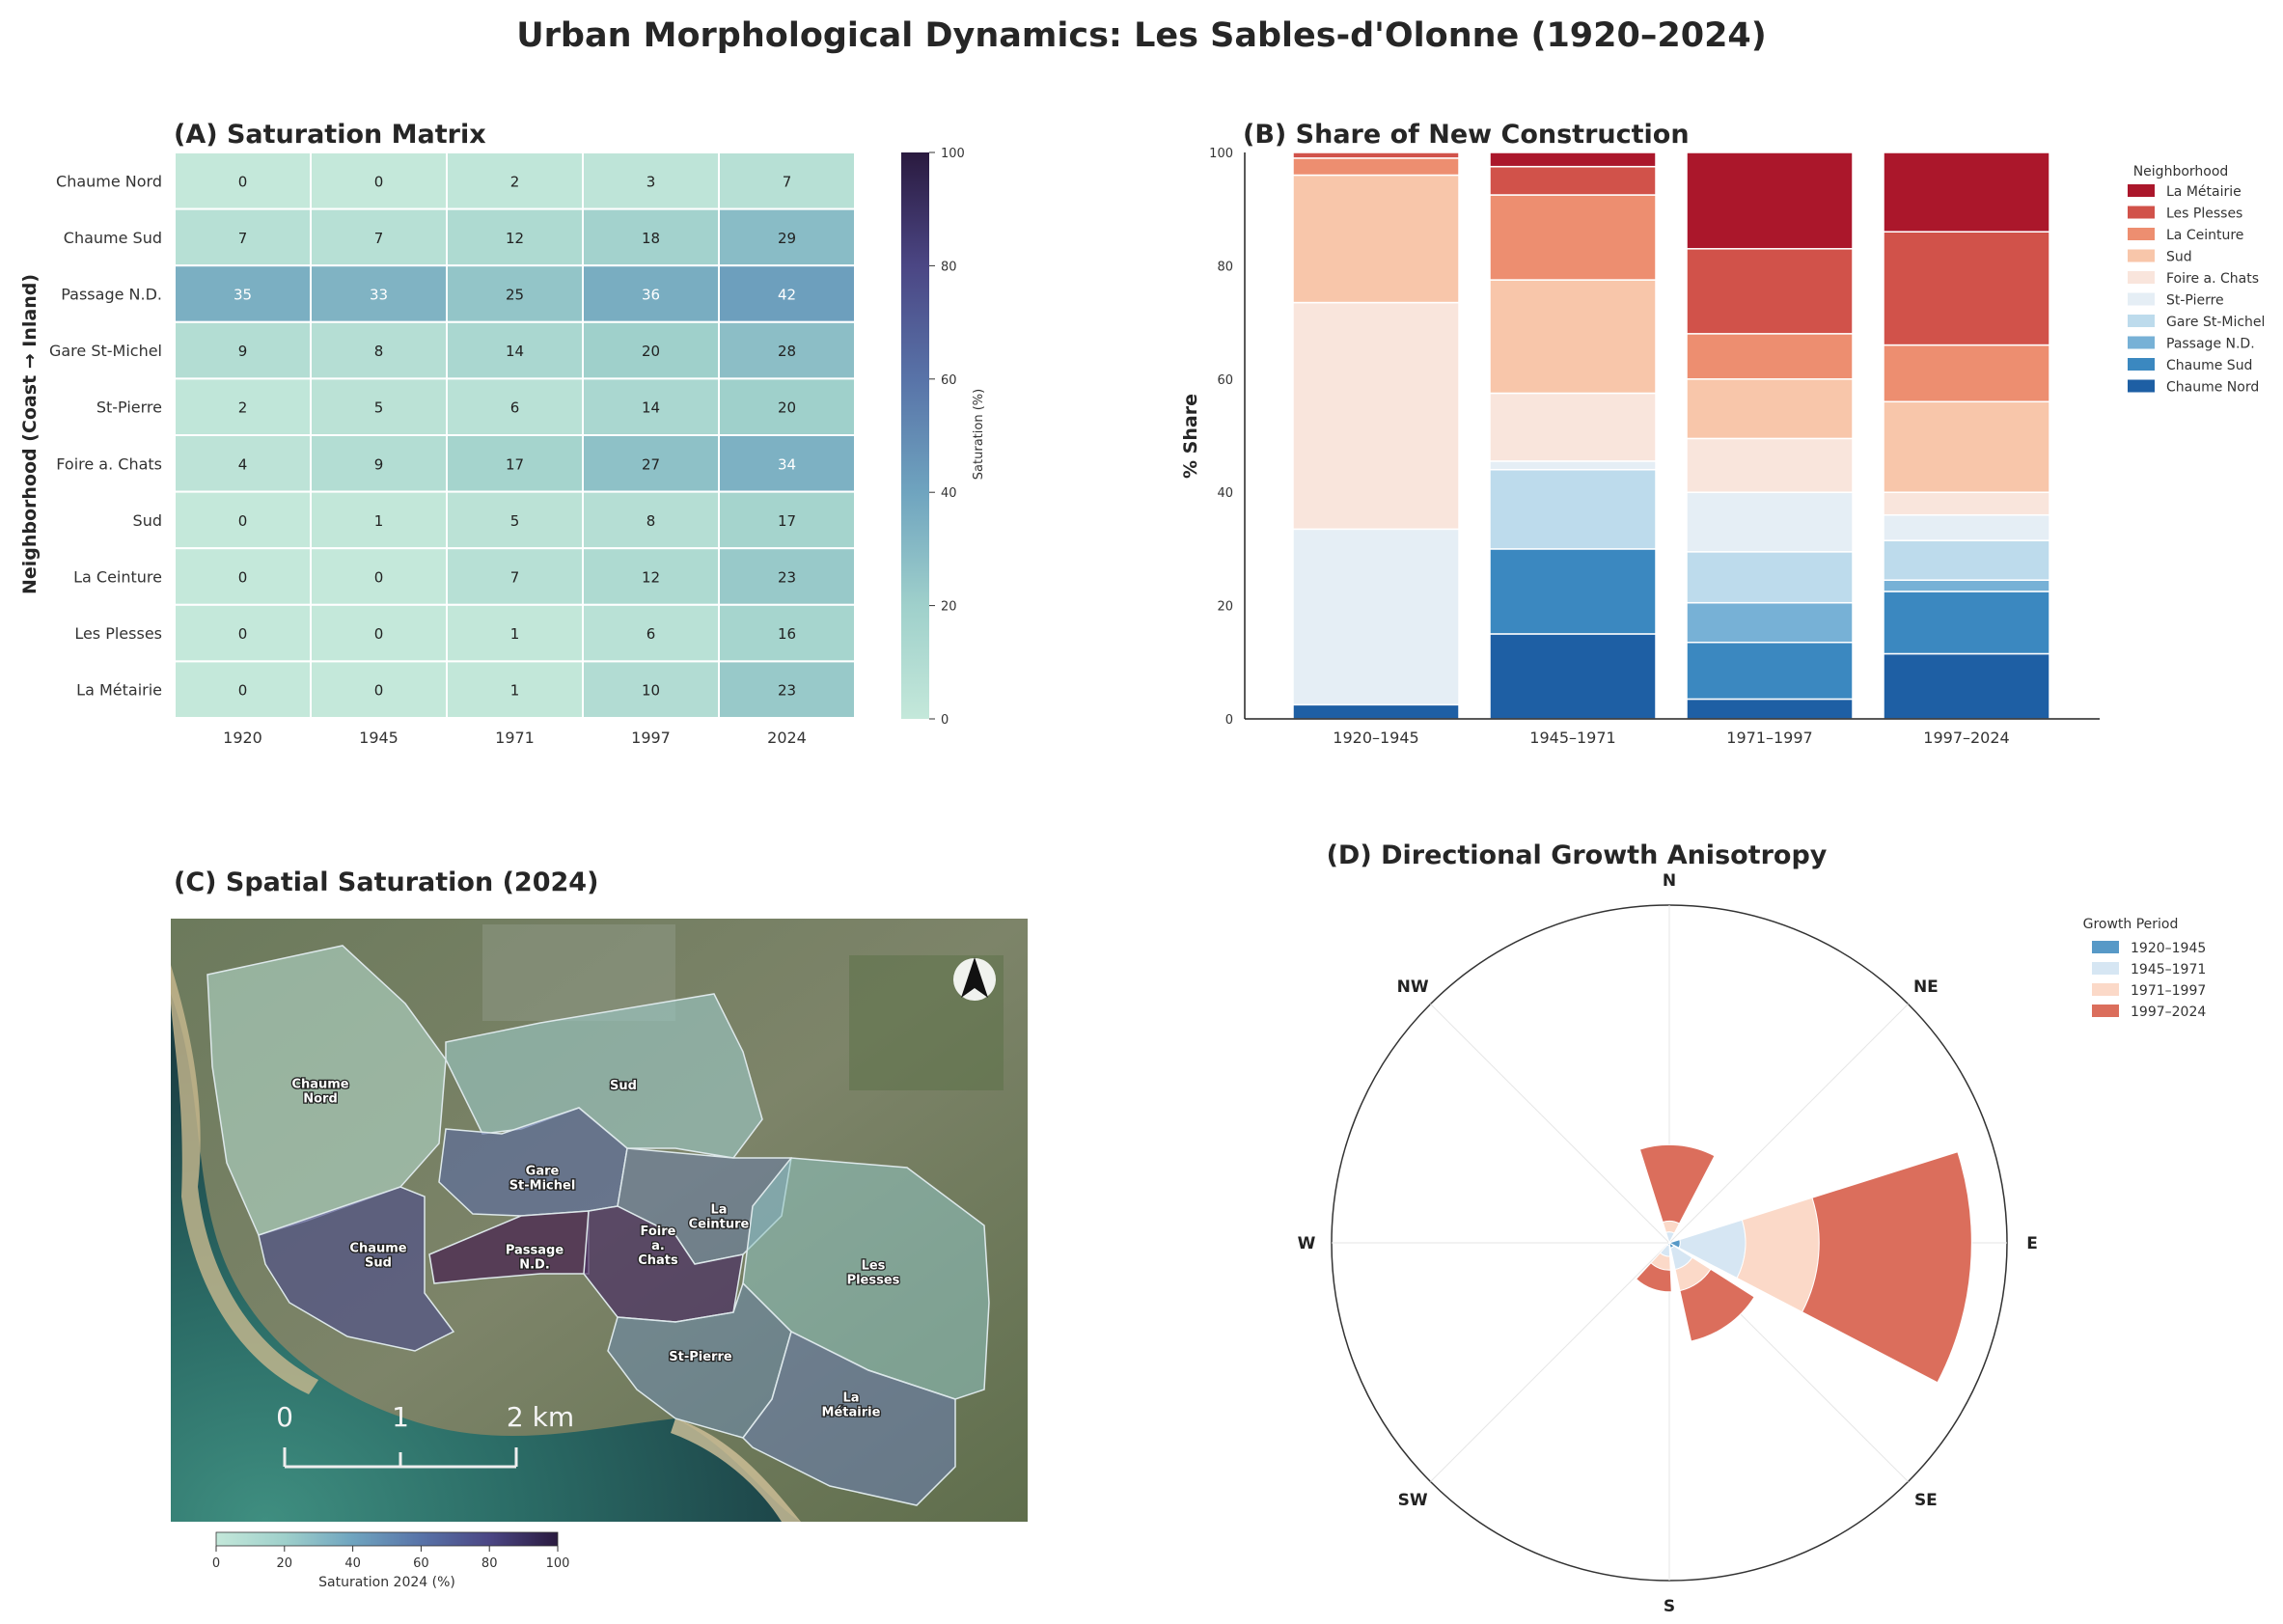  What do you see at coordinates (1413, 1501) in the screenshot?
I see `direction-label-sw: SW` at bounding box center [1413, 1501].